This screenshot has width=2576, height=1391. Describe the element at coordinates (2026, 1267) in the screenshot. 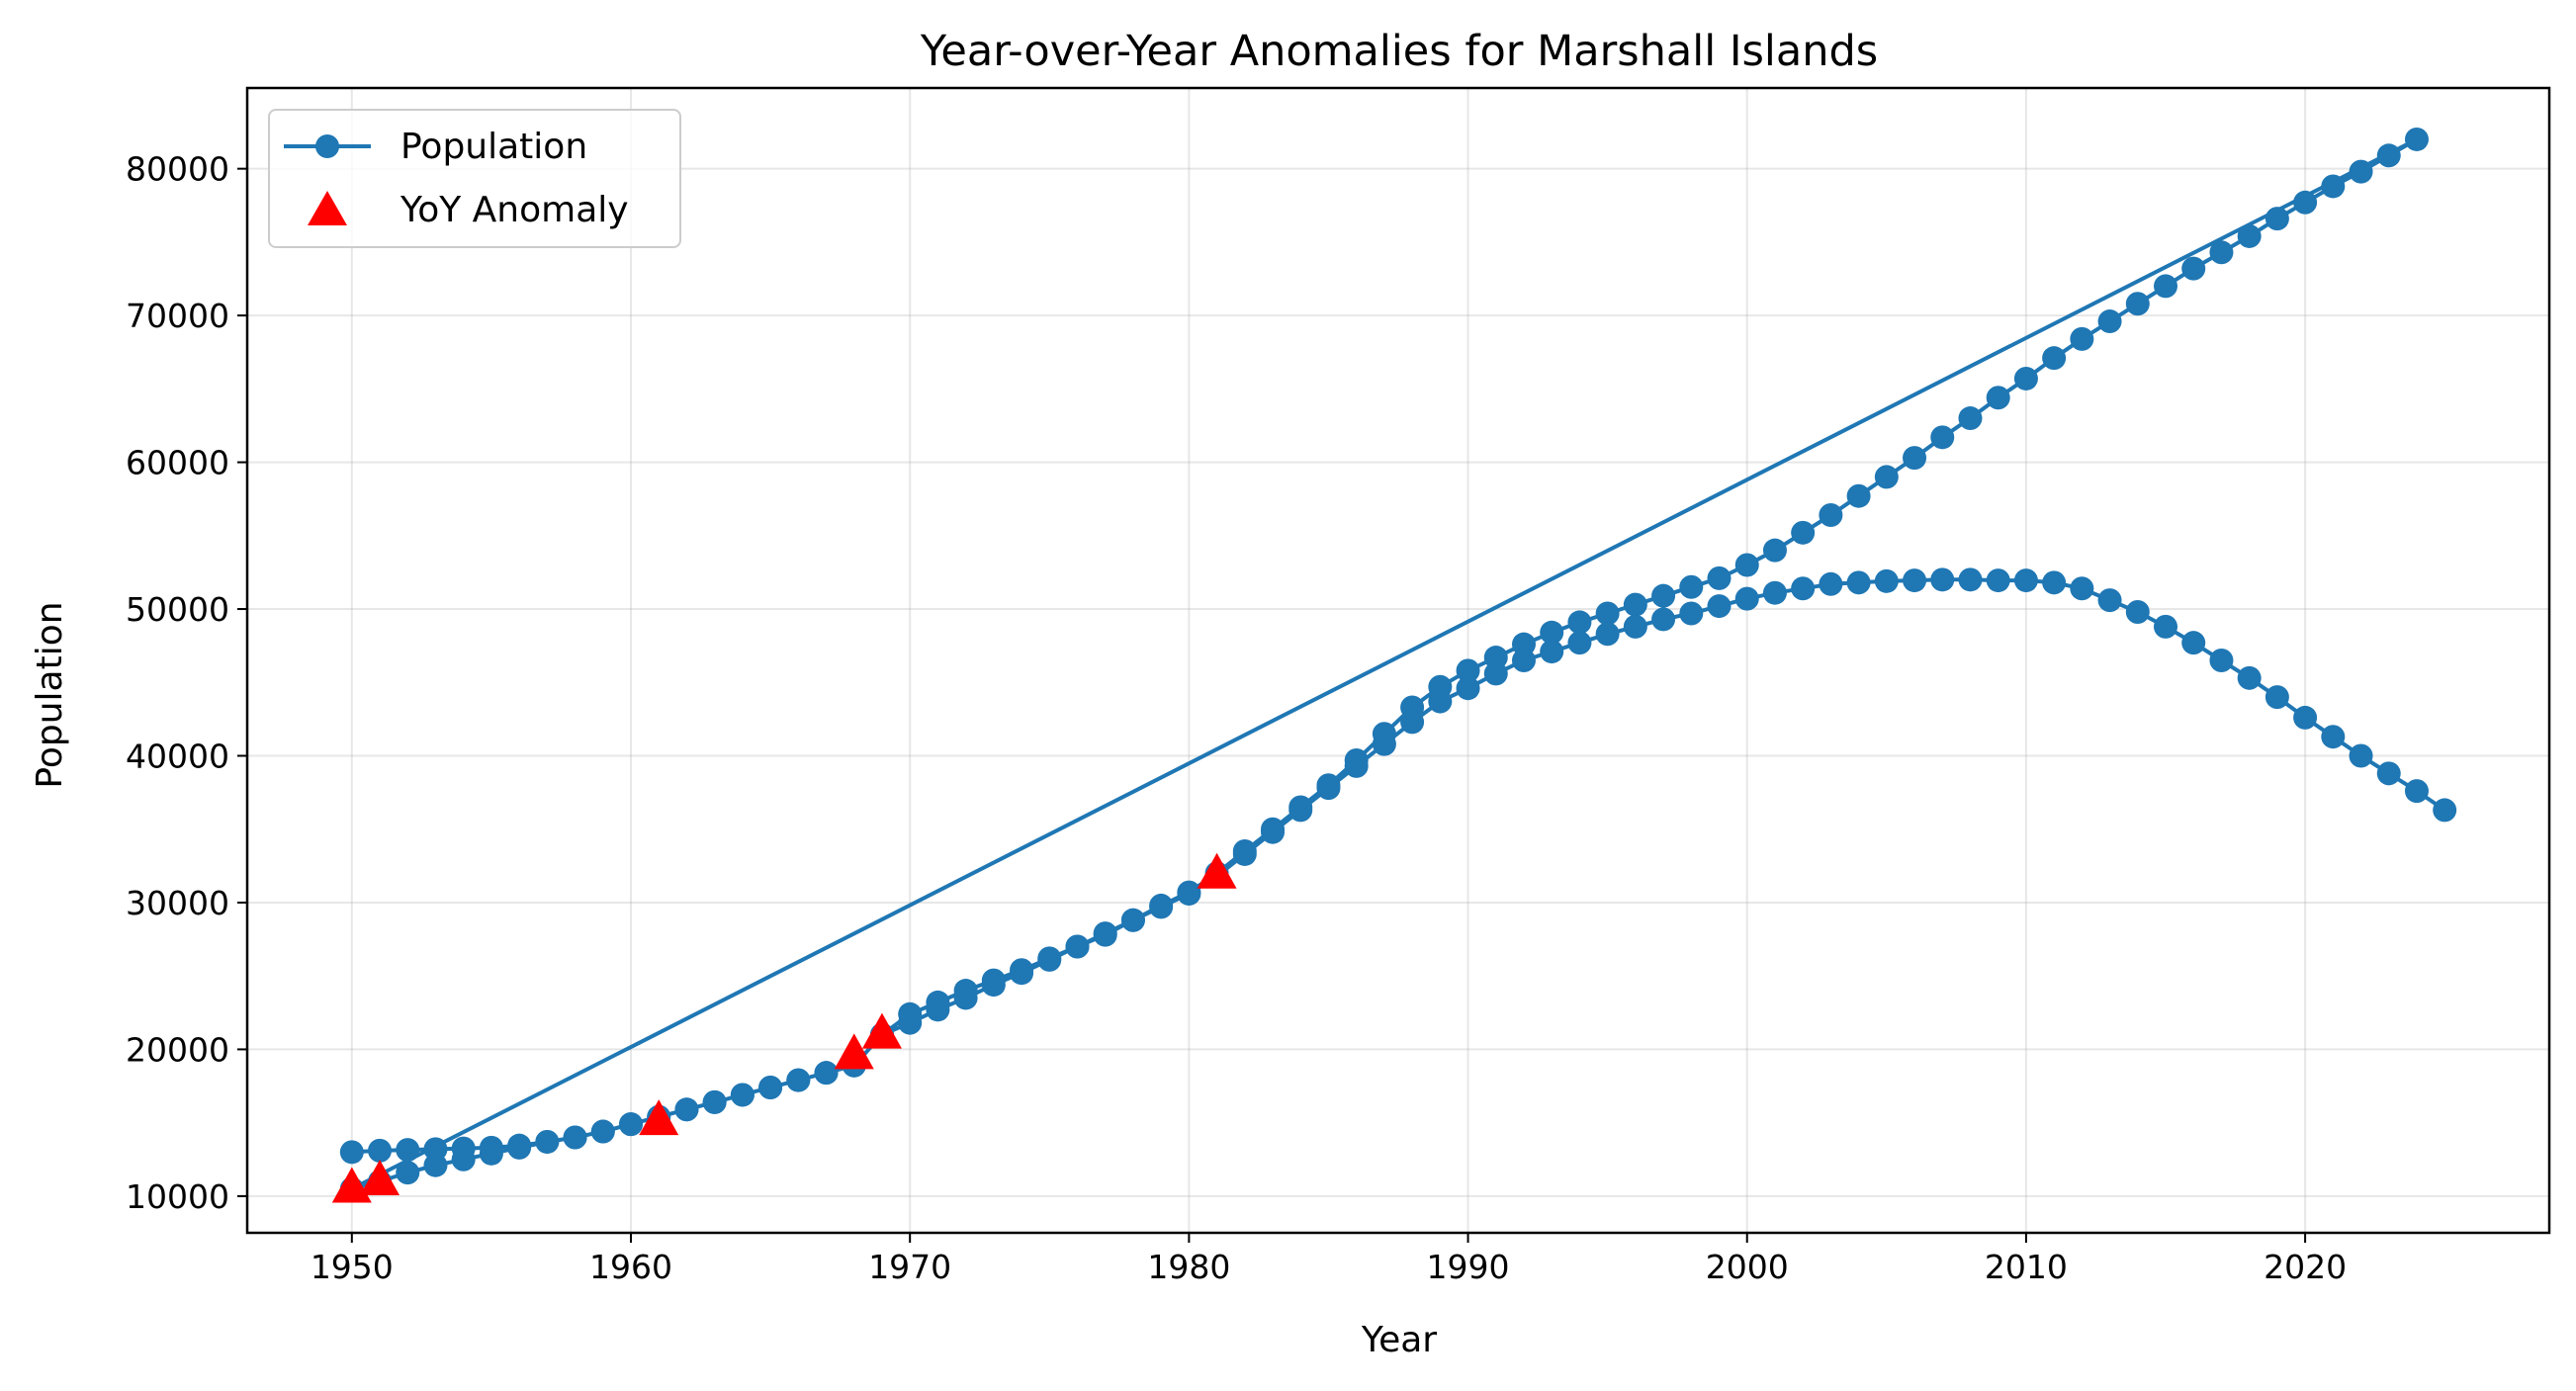

I see `x-tick-label: 2010` at that location.